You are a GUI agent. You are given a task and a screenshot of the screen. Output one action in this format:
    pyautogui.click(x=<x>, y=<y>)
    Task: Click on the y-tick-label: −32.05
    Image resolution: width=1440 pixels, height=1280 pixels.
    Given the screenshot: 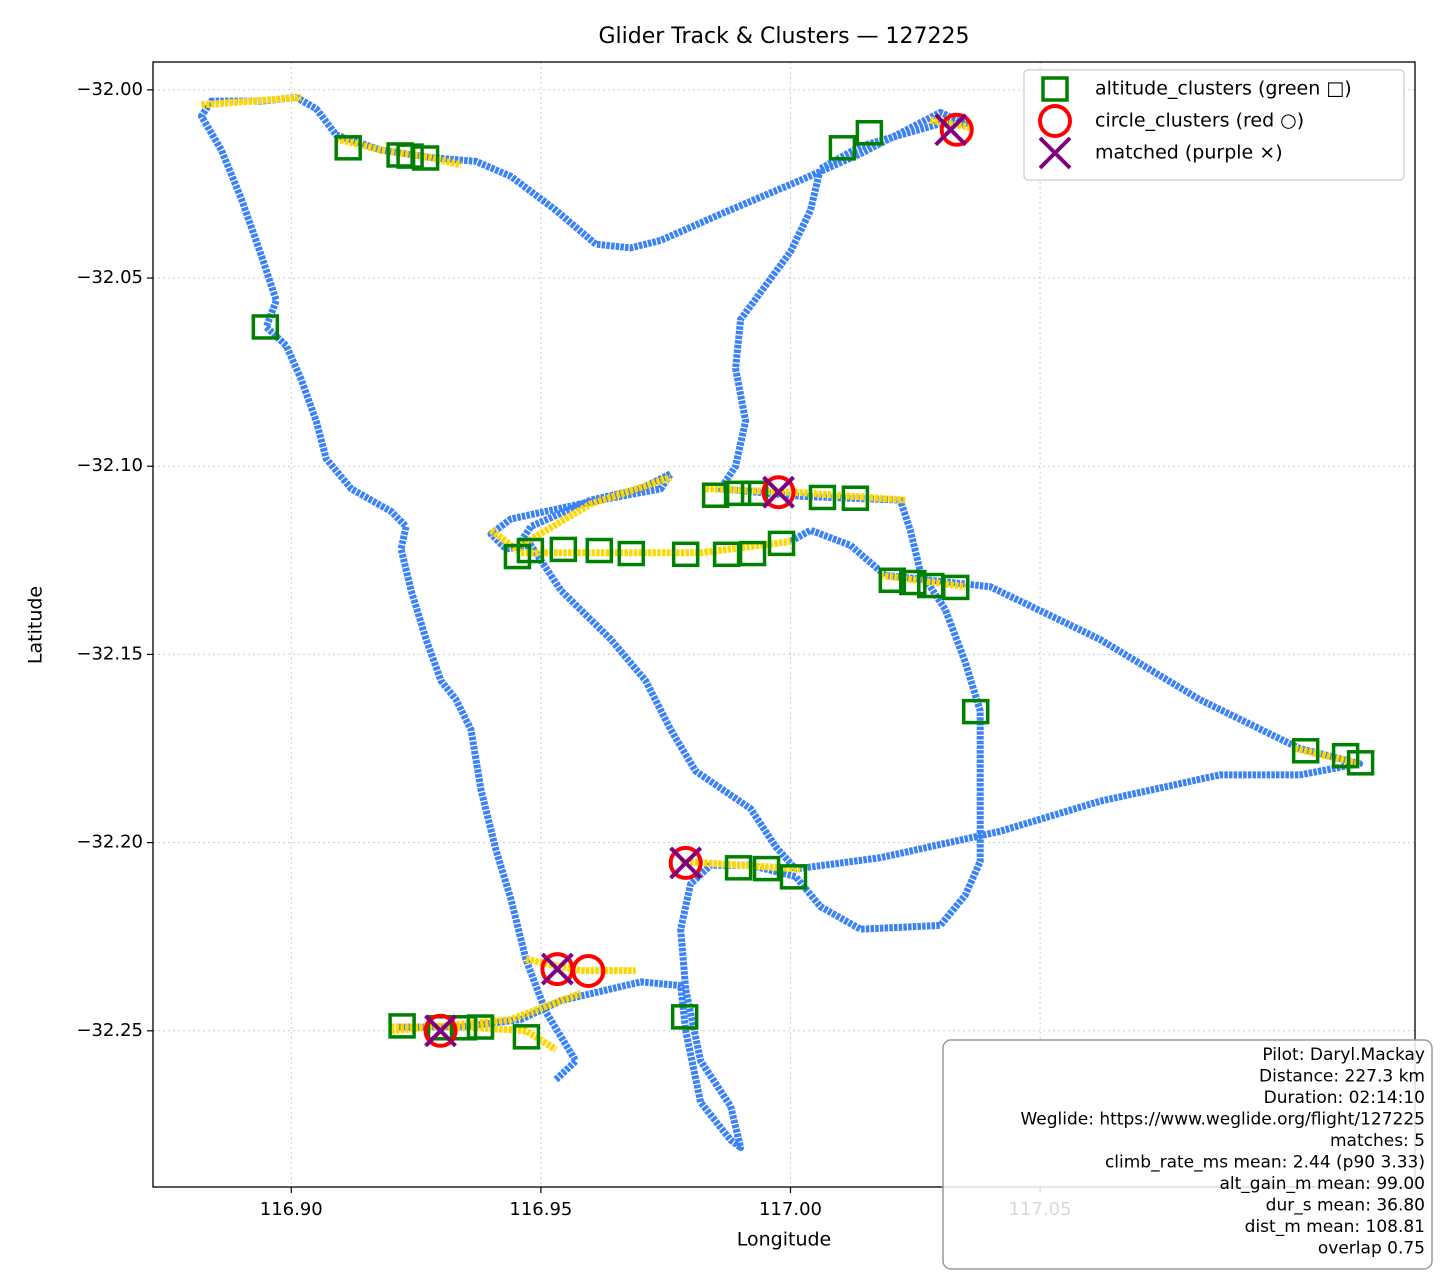 What is the action you would take?
    pyautogui.click(x=109, y=277)
    